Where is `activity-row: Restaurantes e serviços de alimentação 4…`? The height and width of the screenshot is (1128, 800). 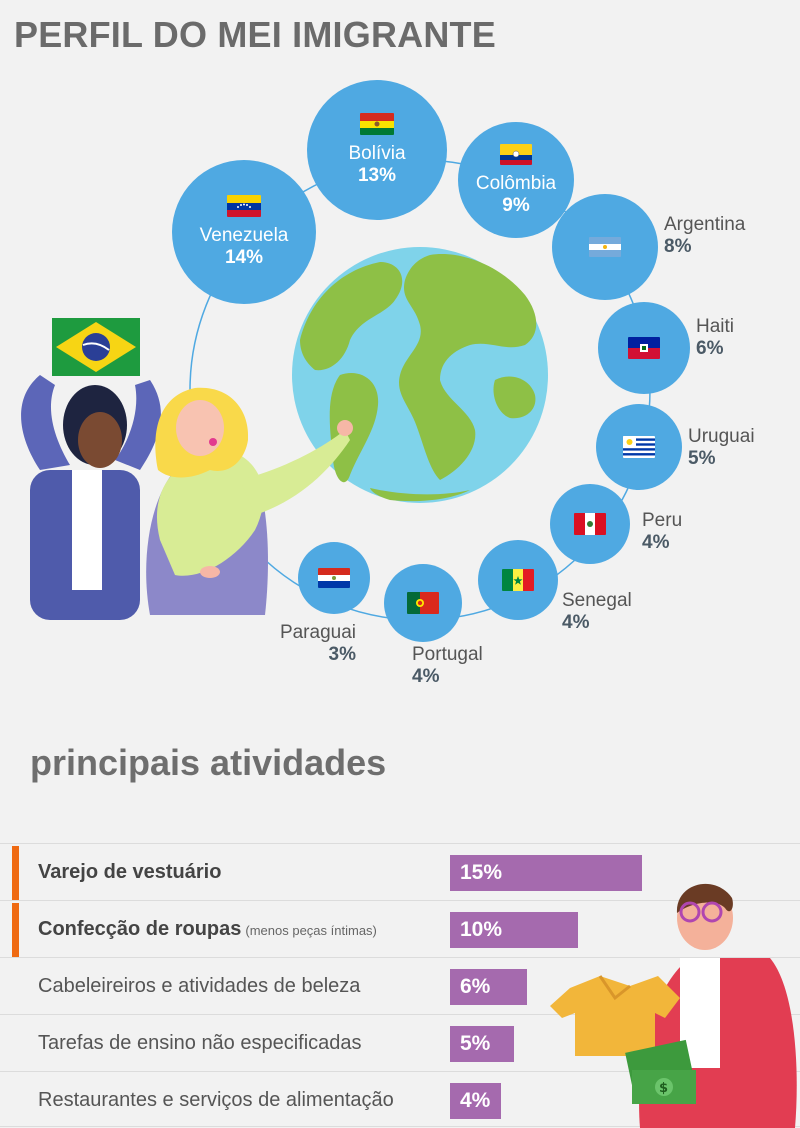
activity-row: Restaurantes e serviços de alimentação 4… is located at coordinates (400, 1099).